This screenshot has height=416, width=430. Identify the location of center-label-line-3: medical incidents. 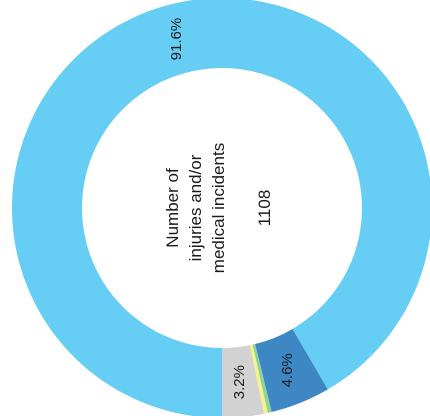
(218, 208).